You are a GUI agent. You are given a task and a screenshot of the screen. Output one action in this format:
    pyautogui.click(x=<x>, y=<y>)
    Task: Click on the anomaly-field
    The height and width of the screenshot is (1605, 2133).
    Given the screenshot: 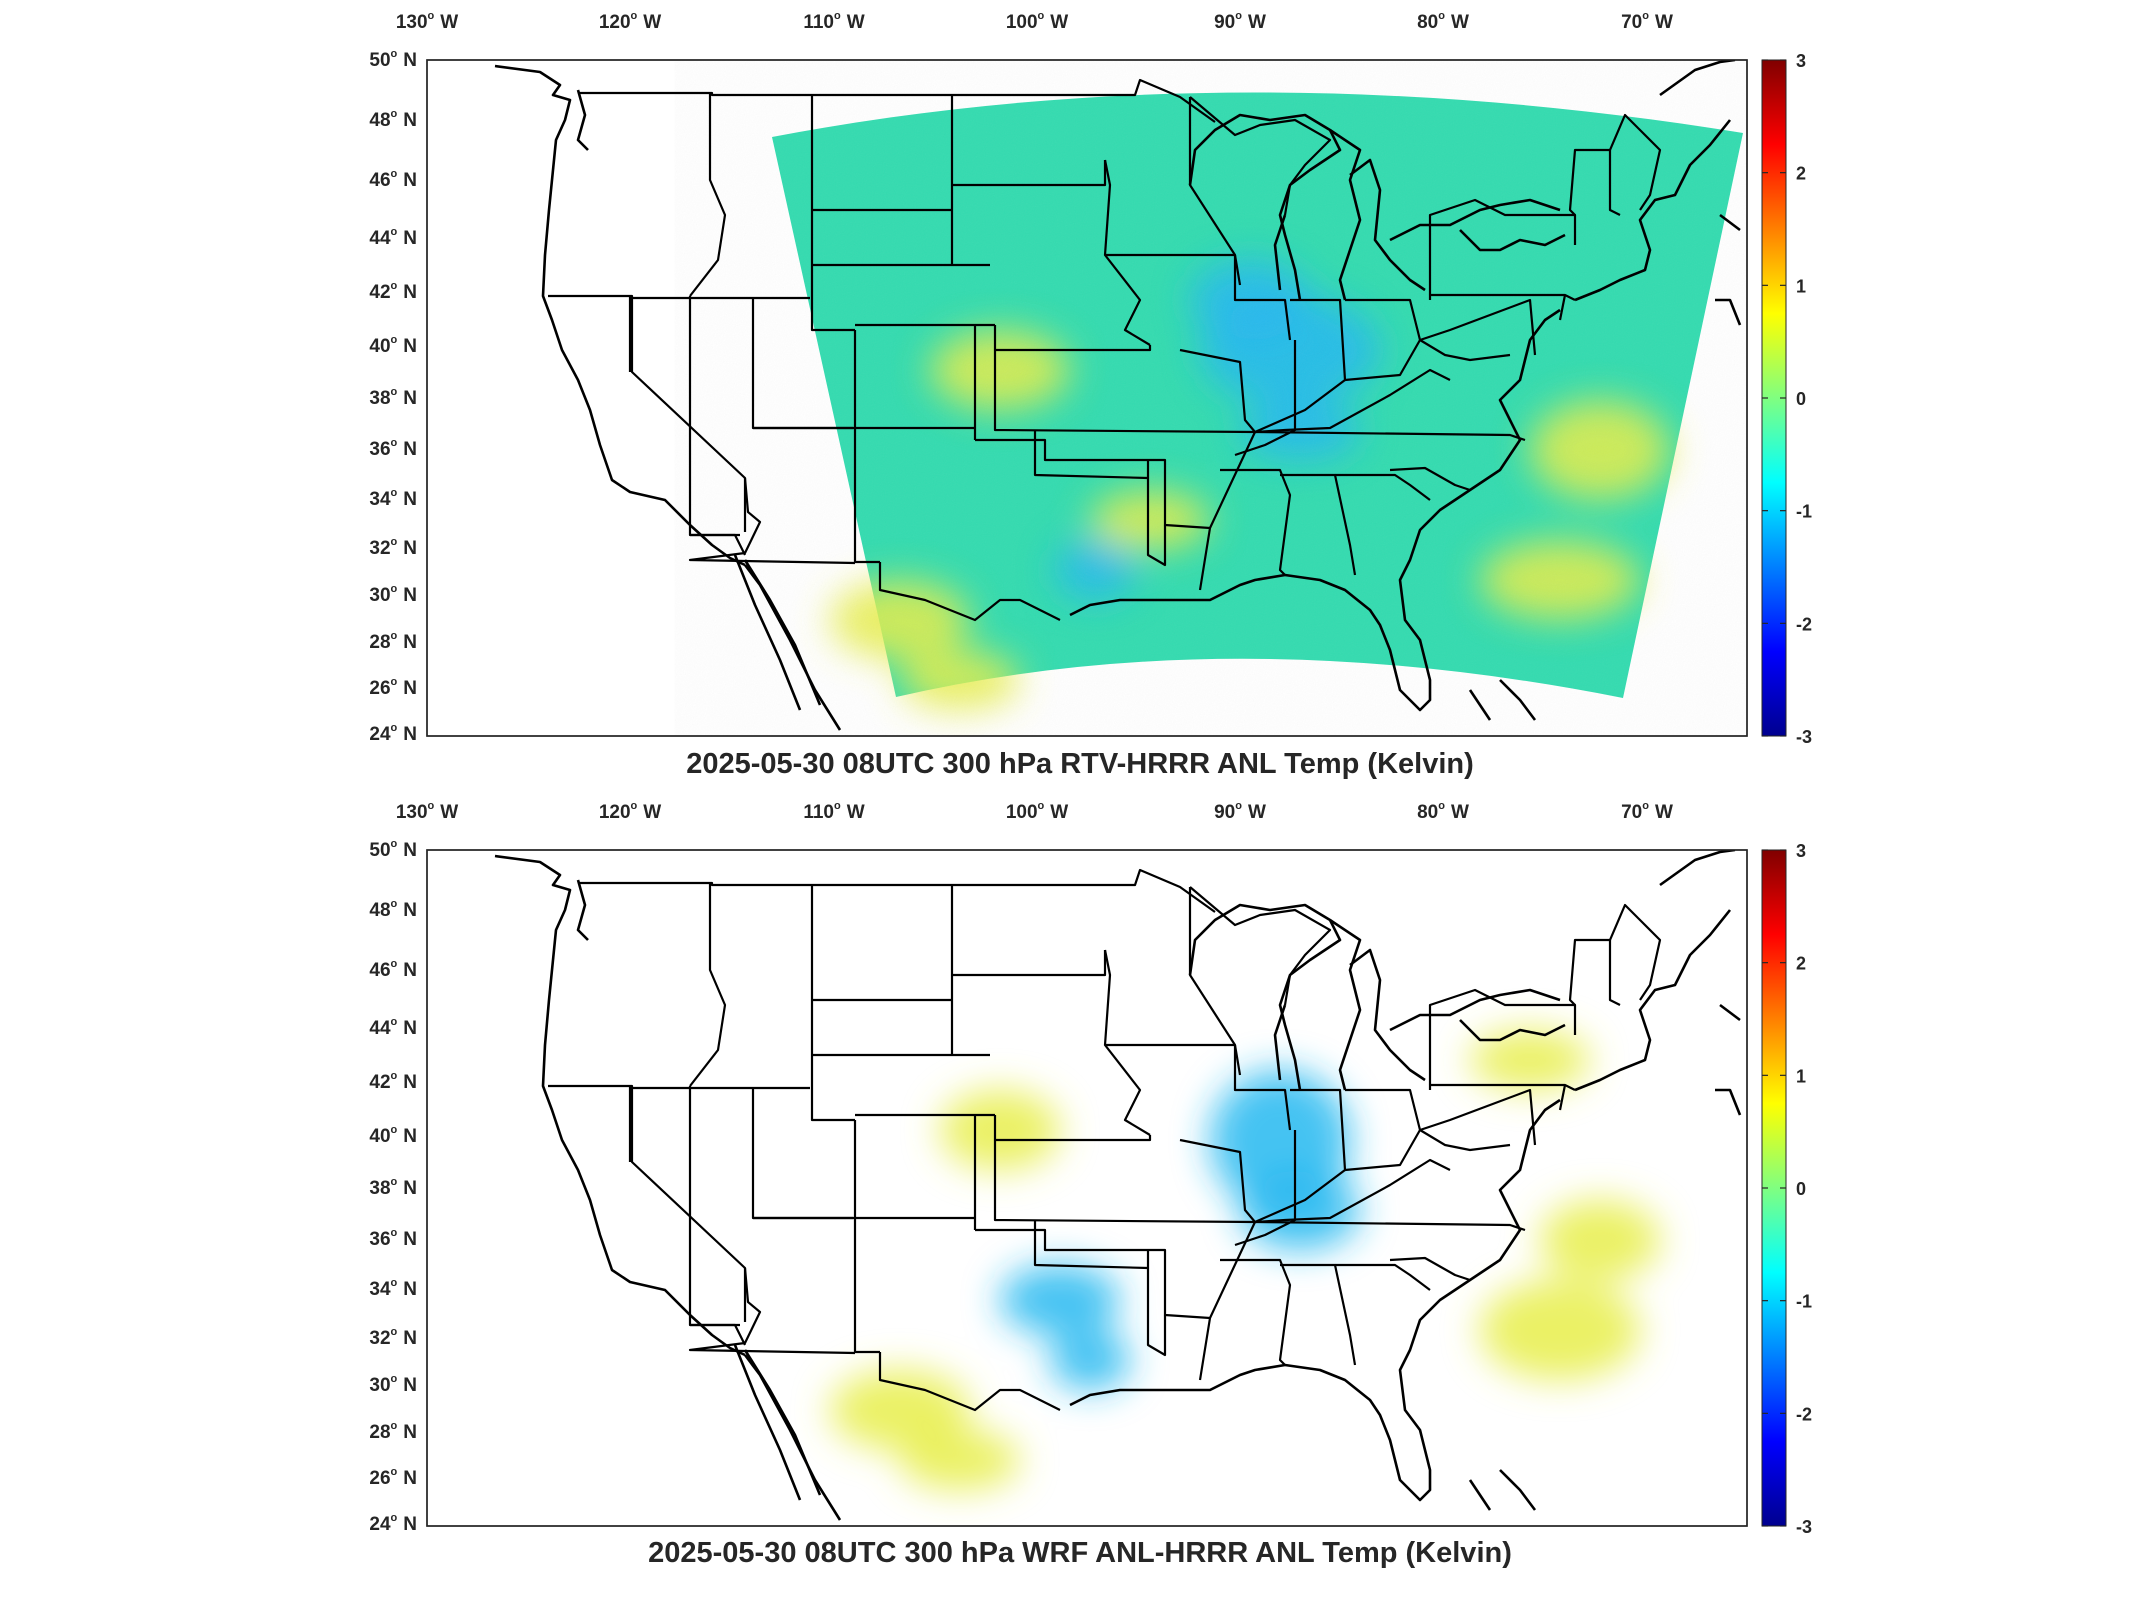 What is the action you would take?
    pyautogui.click(x=1245, y=1260)
    